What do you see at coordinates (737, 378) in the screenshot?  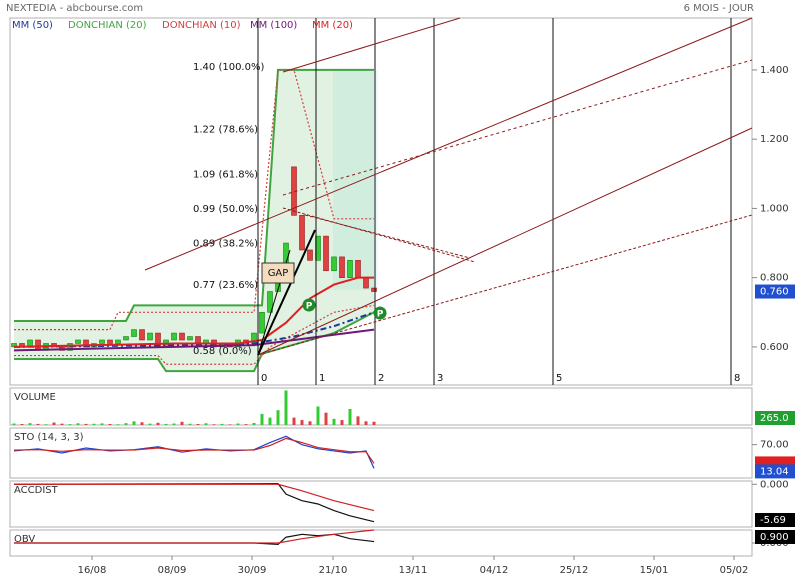 I see `fib-time-label: 8` at bounding box center [737, 378].